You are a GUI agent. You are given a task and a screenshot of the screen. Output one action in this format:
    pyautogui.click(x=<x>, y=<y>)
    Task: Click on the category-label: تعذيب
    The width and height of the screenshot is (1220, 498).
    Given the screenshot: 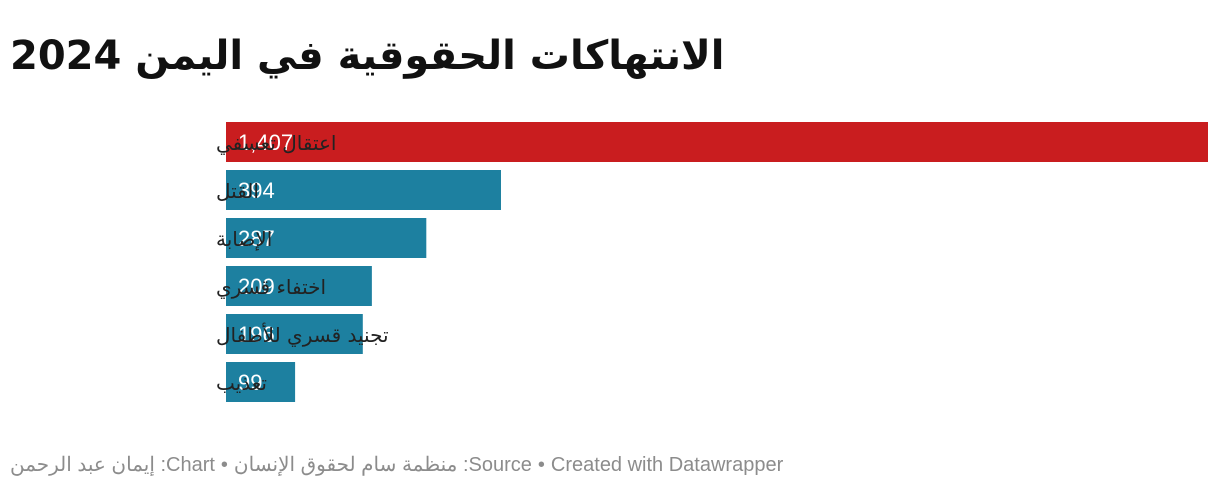 What is the action you would take?
    pyautogui.click(x=241, y=383)
    